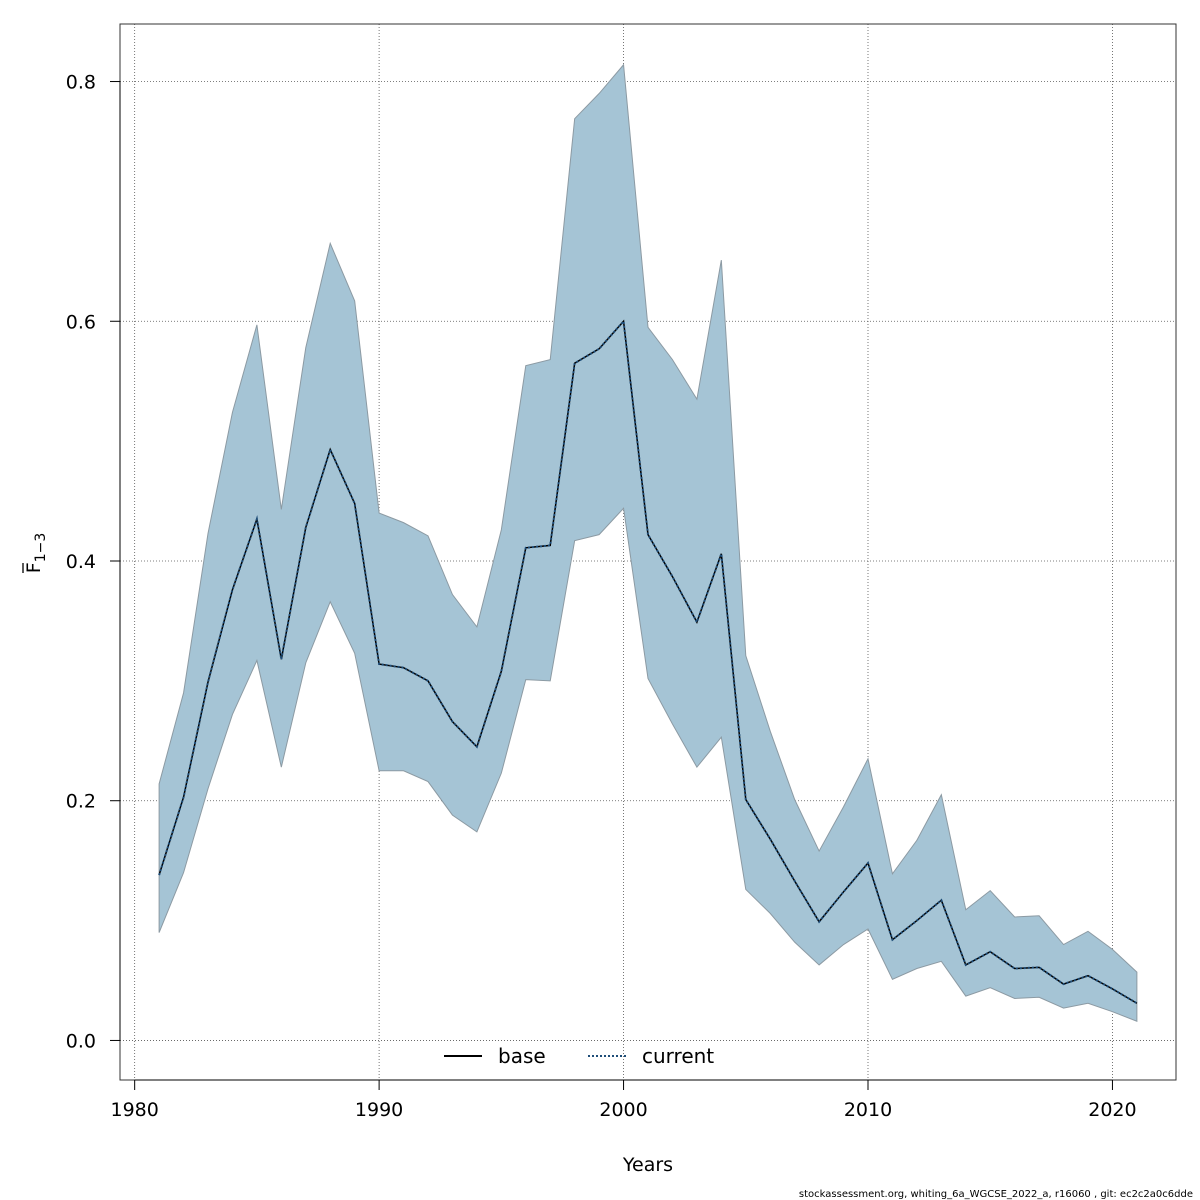 The width and height of the screenshot is (1200, 1200). Describe the element at coordinates (81, 1041) in the screenshot. I see `y-tick-label: 0.0` at that location.